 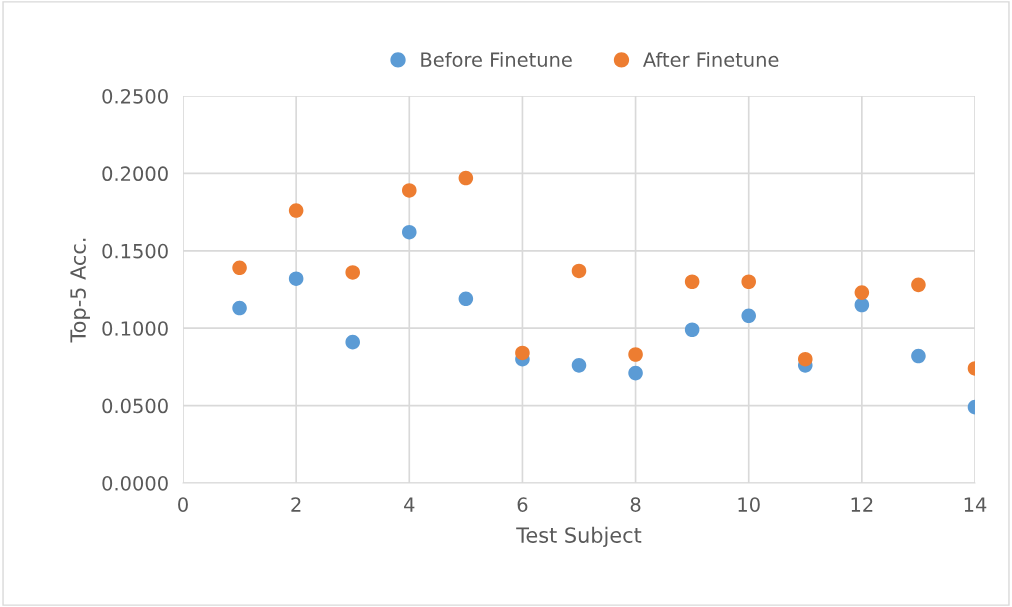 What do you see at coordinates (975, 504) in the screenshot?
I see `x-tick-label: 14` at bounding box center [975, 504].